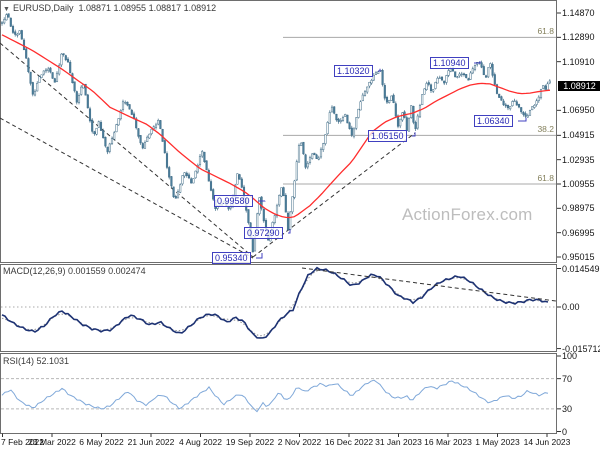 The height and width of the screenshot is (450, 600). What do you see at coordinates (493, 121) in the screenshot?
I see `price-annotation: 1.06340` at bounding box center [493, 121].